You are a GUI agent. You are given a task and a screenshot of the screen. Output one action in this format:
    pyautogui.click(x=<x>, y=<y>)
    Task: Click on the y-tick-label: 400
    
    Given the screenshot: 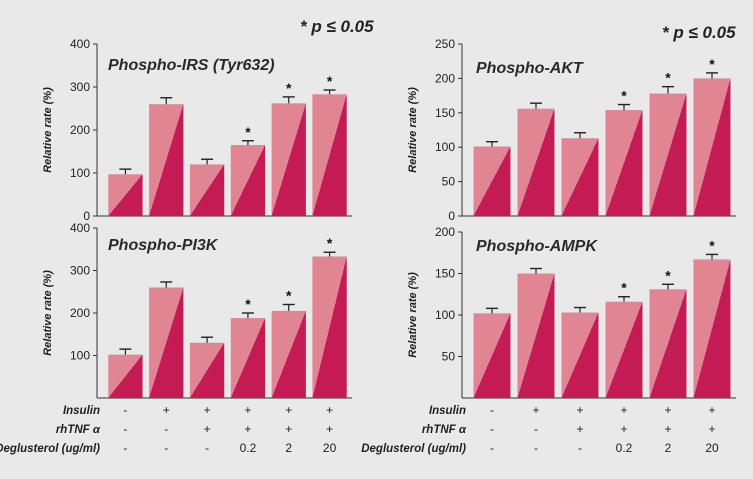 What is the action you would take?
    pyautogui.click(x=80, y=228)
    